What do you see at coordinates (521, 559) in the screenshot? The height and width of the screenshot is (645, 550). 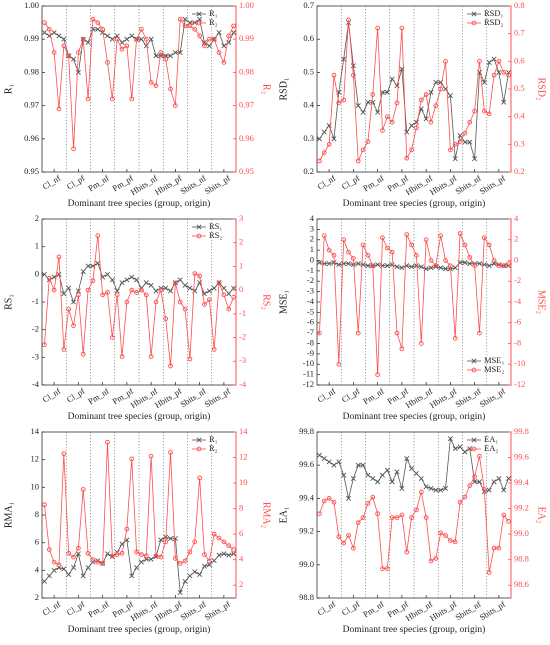 I see `y2-tick-label: 98.8` at bounding box center [521, 559].